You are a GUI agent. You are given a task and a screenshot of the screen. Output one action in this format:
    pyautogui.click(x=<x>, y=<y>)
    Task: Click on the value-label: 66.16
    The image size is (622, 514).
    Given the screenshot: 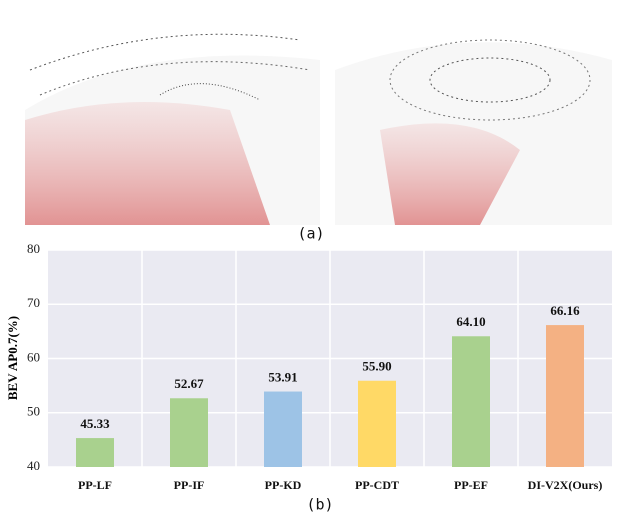 What is the action you would take?
    pyautogui.click(x=565, y=310)
    